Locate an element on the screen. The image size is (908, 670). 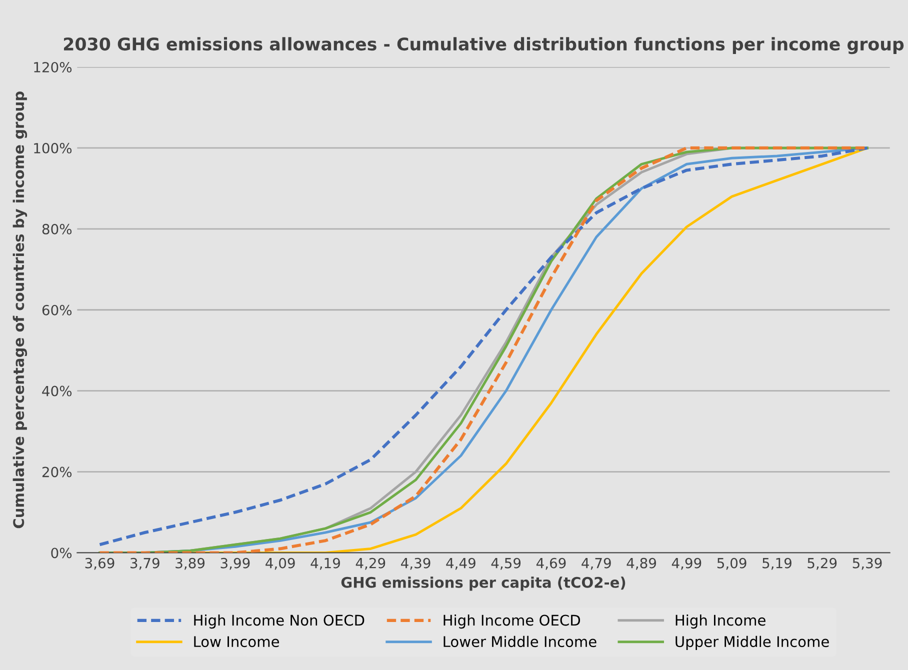
y-tick-label: 100% is located at coordinates (53, 148).